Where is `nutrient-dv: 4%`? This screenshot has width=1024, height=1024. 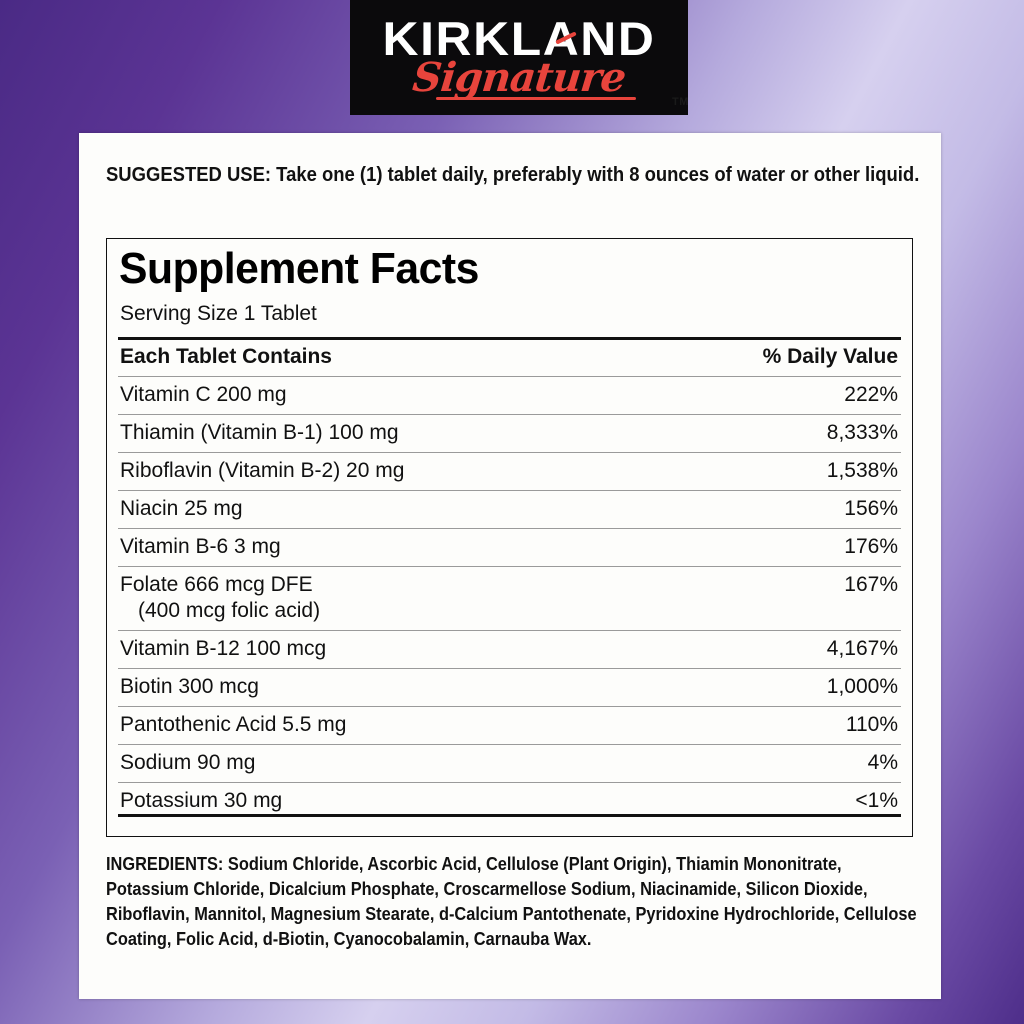 nutrient-dv: 4% is located at coordinates (705, 763).